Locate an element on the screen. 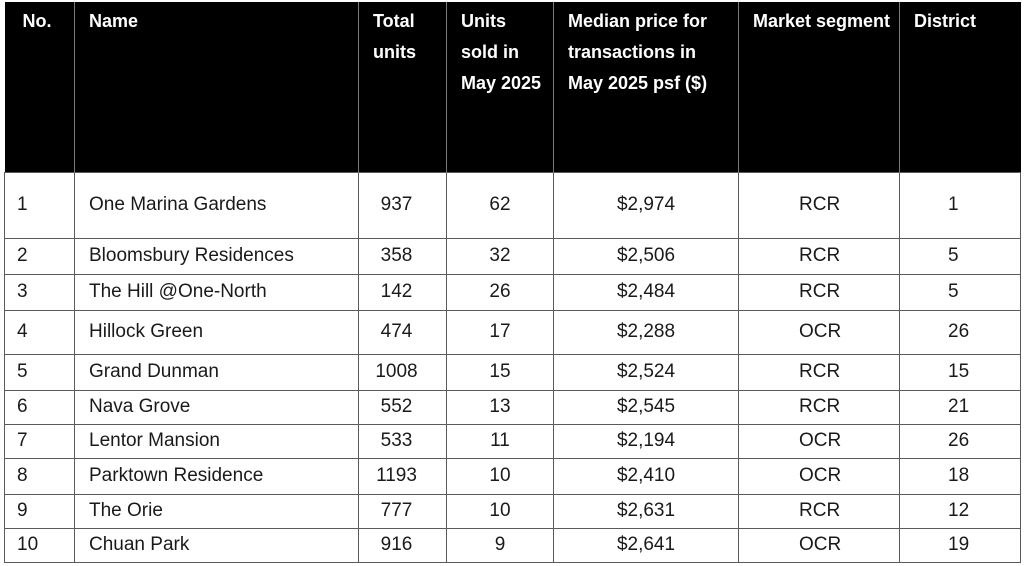  cell-name: The Orie is located at coordinates (216, 511).